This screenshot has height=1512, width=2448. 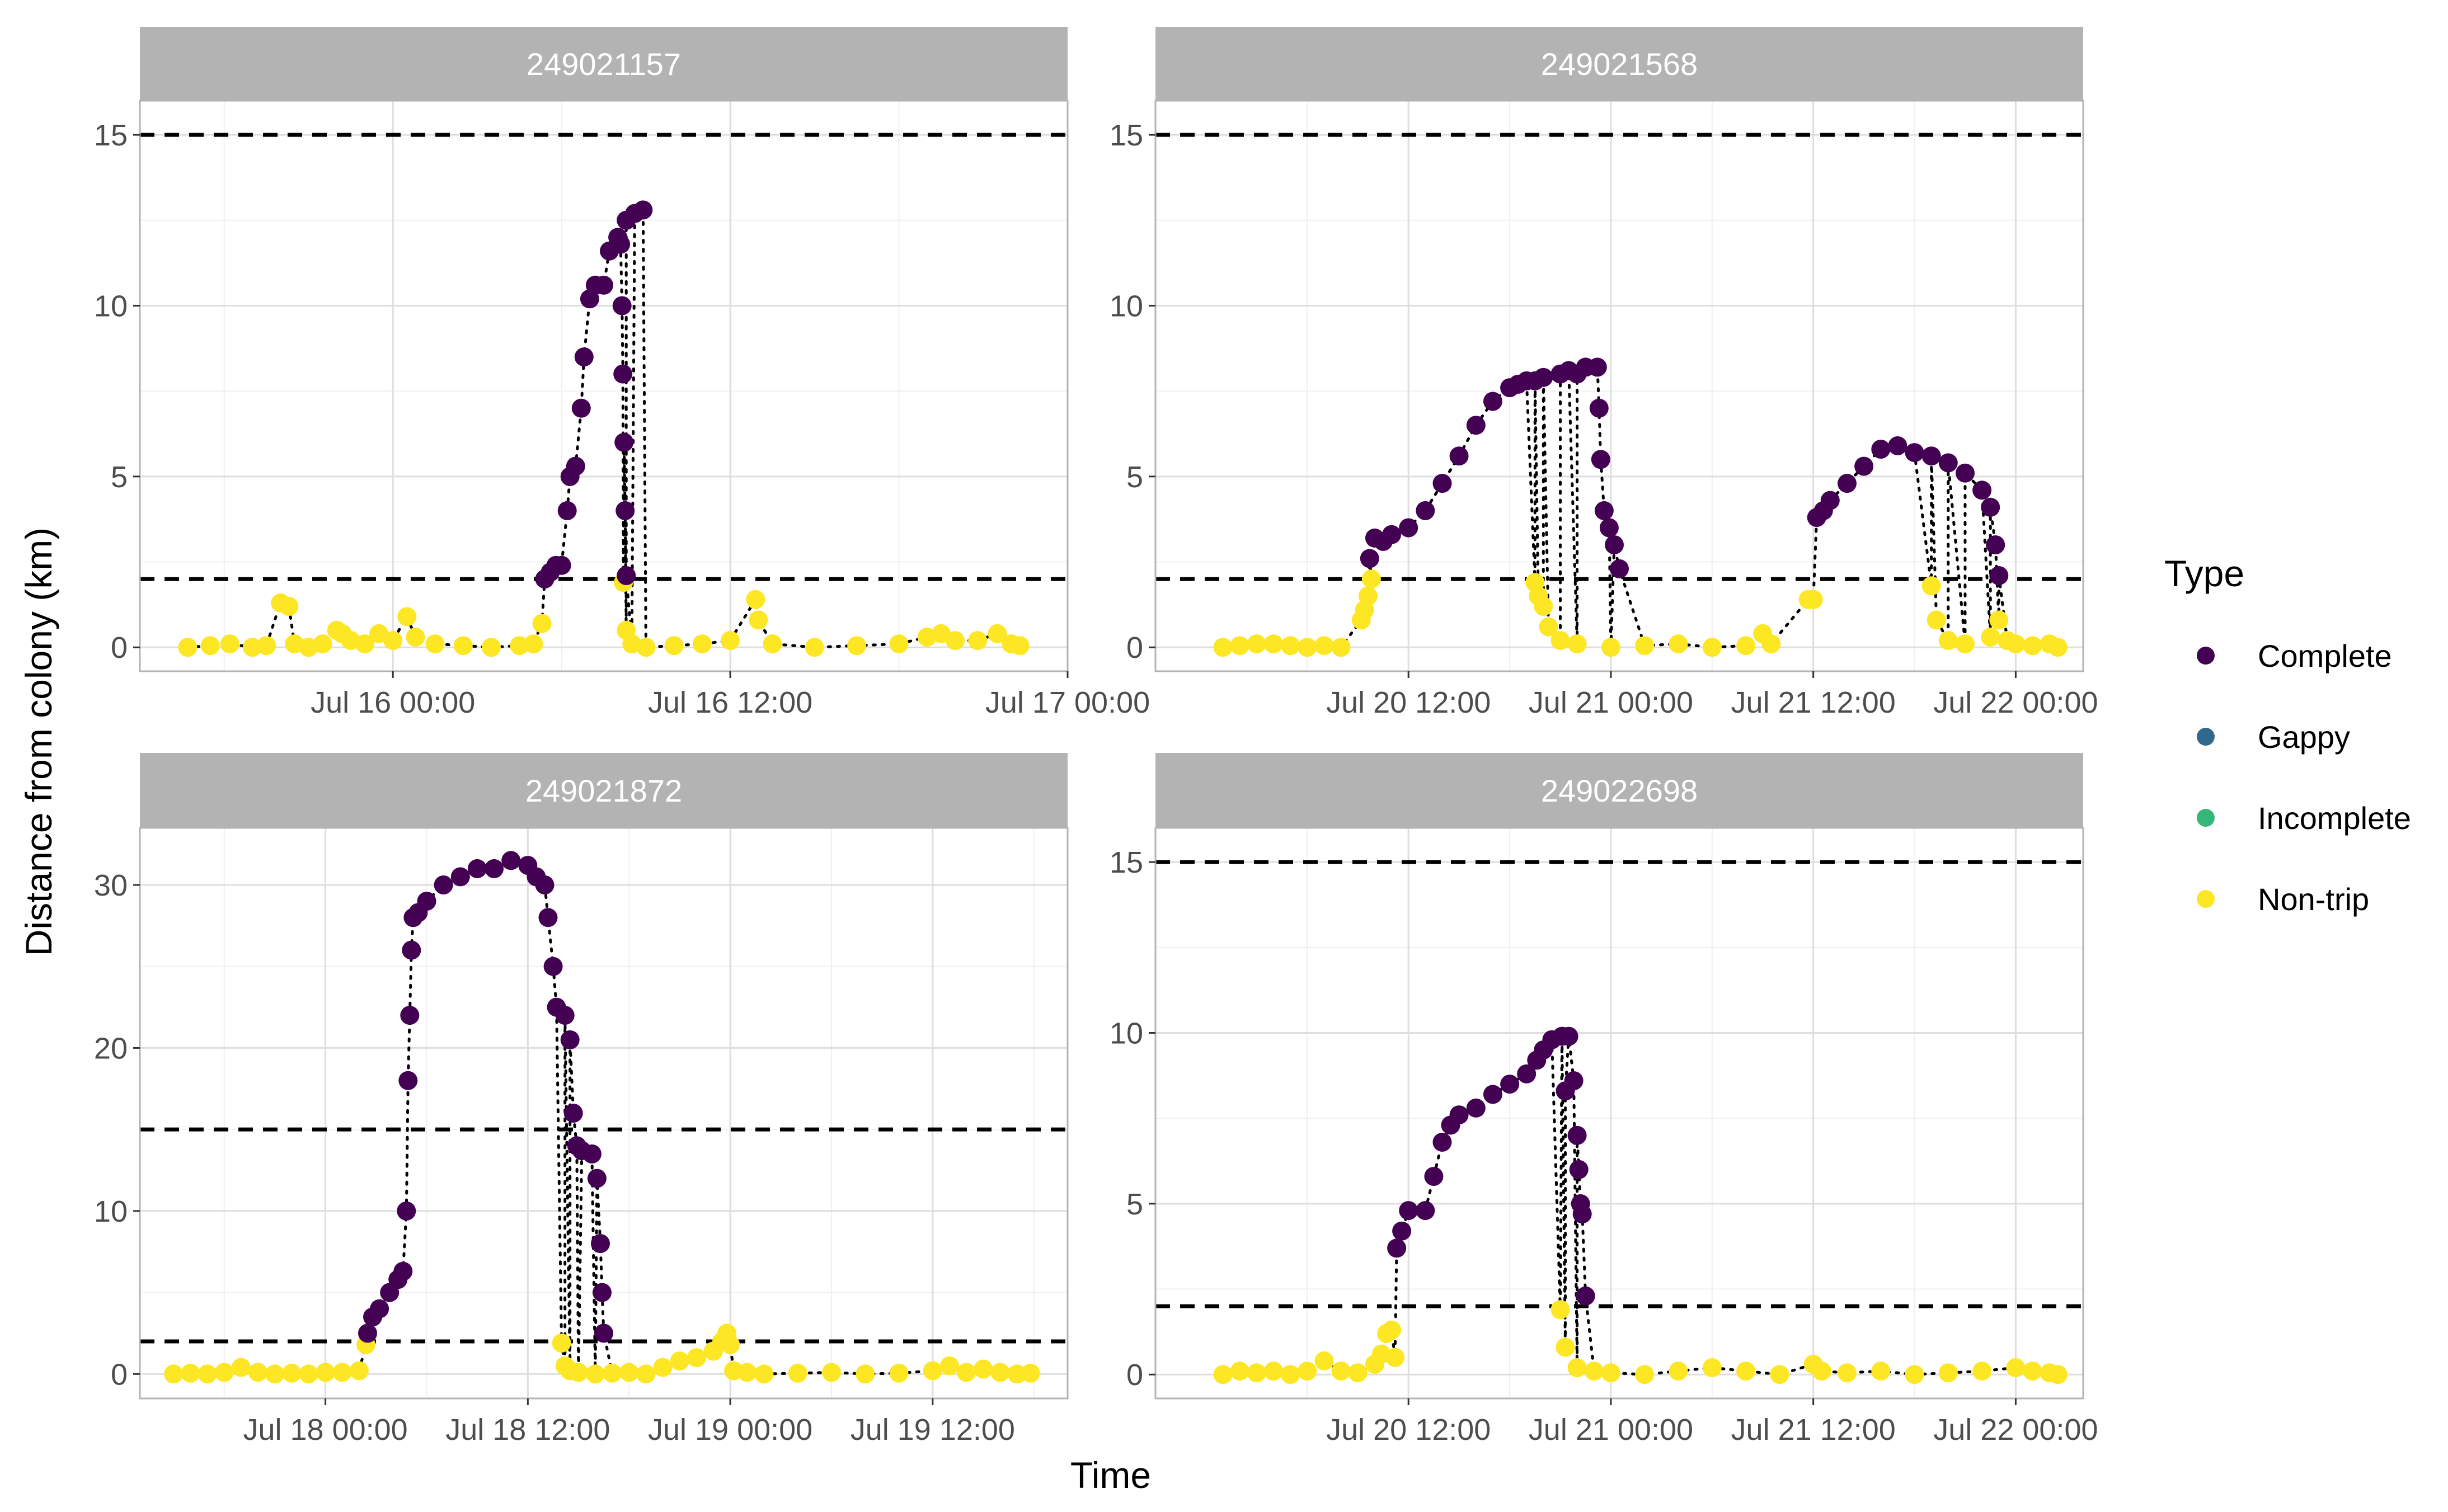 I want to click on x-tick-label: Jul 19 00:00, so click(x=730, y=1430).